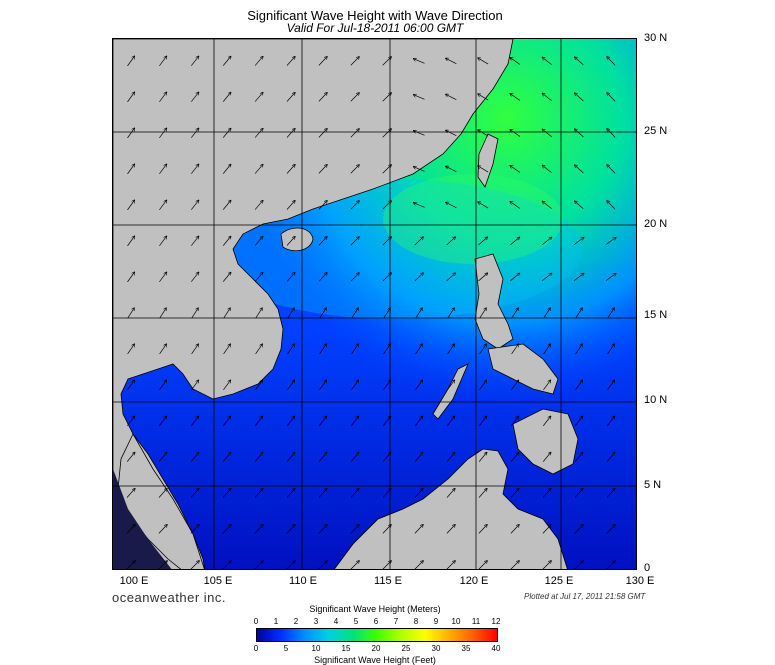 The width and height of the screenshot is (775, 665). Describe the element at coordinates (559, 581) in the screenshot. I see `lon-label-125e: 125 E` at that location.